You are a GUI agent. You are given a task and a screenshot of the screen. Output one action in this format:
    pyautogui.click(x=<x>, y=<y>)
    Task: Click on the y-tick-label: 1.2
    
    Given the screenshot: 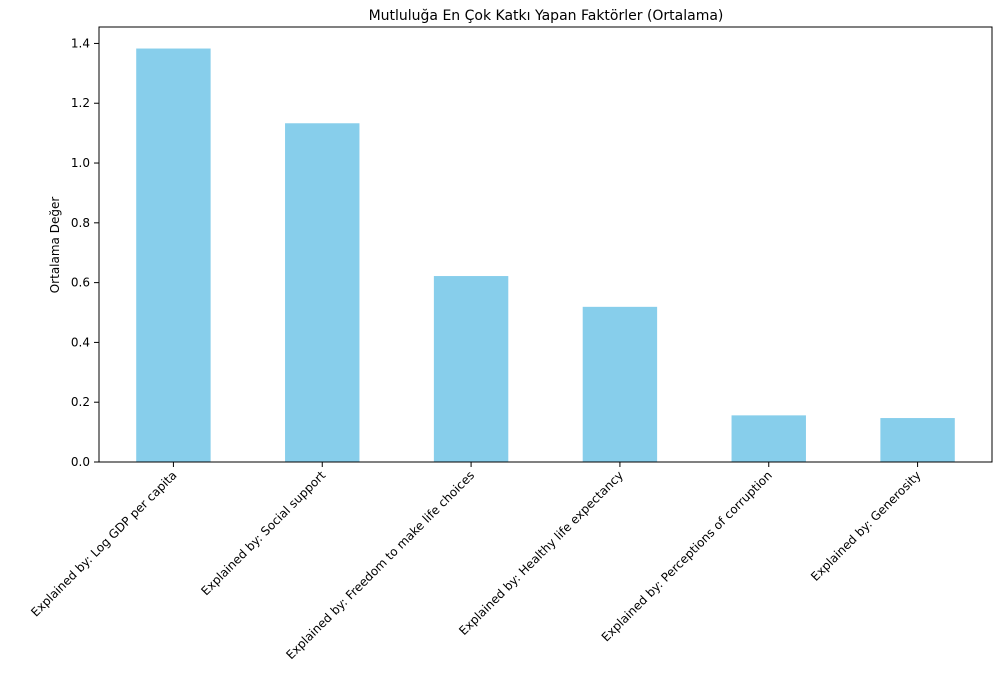 What is the action you would take?
    pyautogui.click(x=80, y=103)
    